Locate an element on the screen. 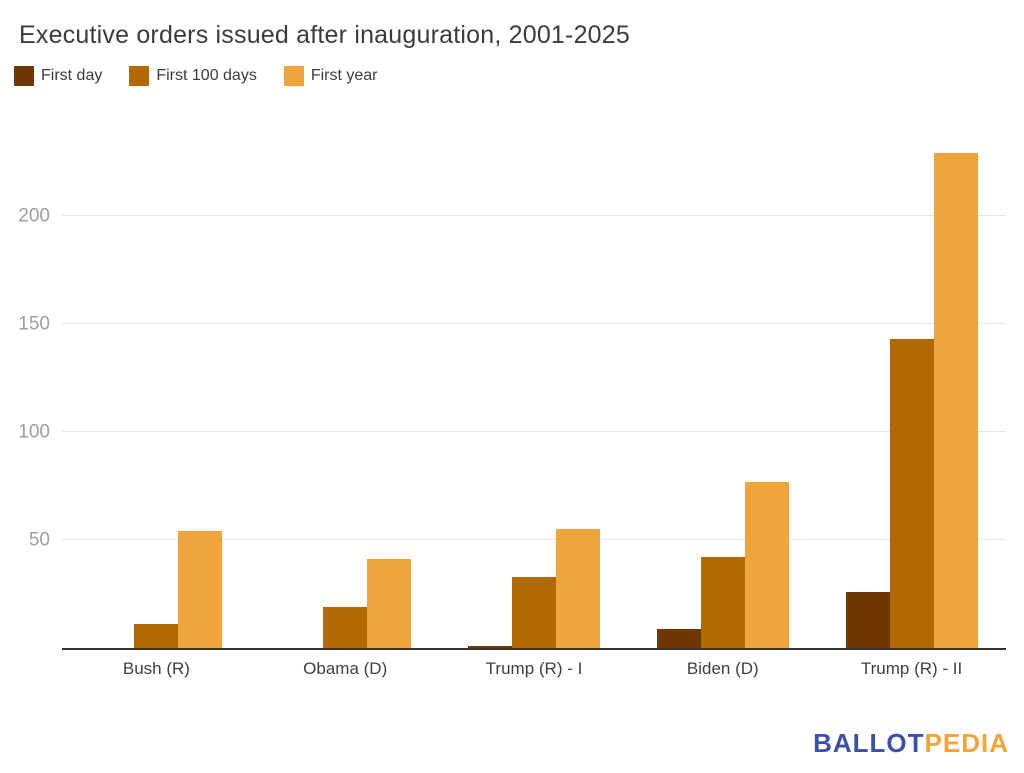 Image resolution: width=1024 pixels, height=773 pixels. legend: First day First 100 days First year is located at coordinates (519, 75).